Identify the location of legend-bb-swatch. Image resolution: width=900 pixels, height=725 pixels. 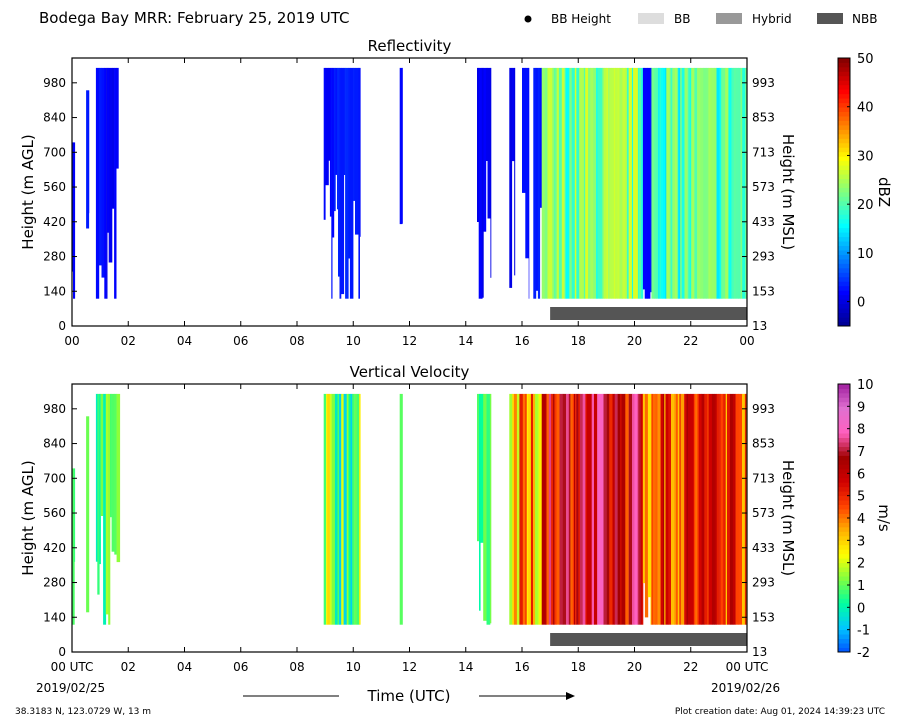
(651, 18).